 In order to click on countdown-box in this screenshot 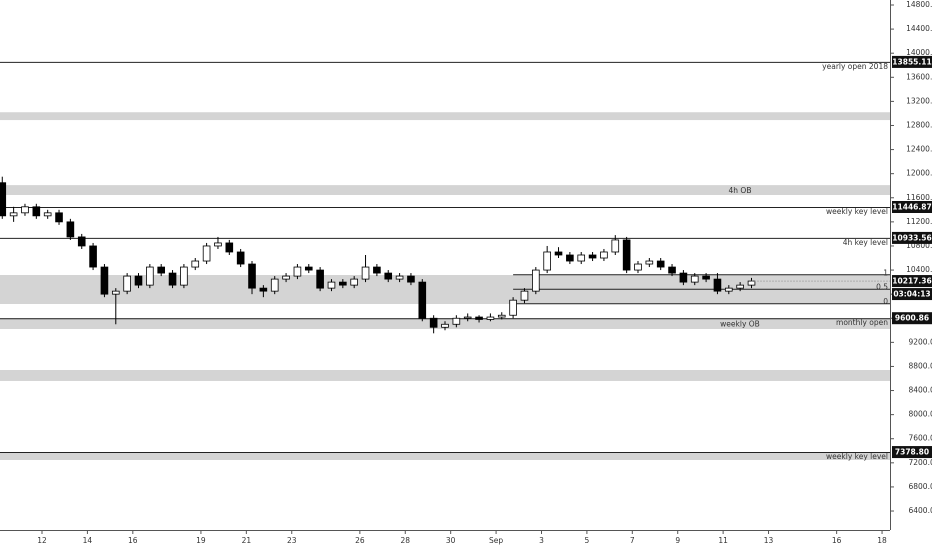, I will do `click(912, 294)`.